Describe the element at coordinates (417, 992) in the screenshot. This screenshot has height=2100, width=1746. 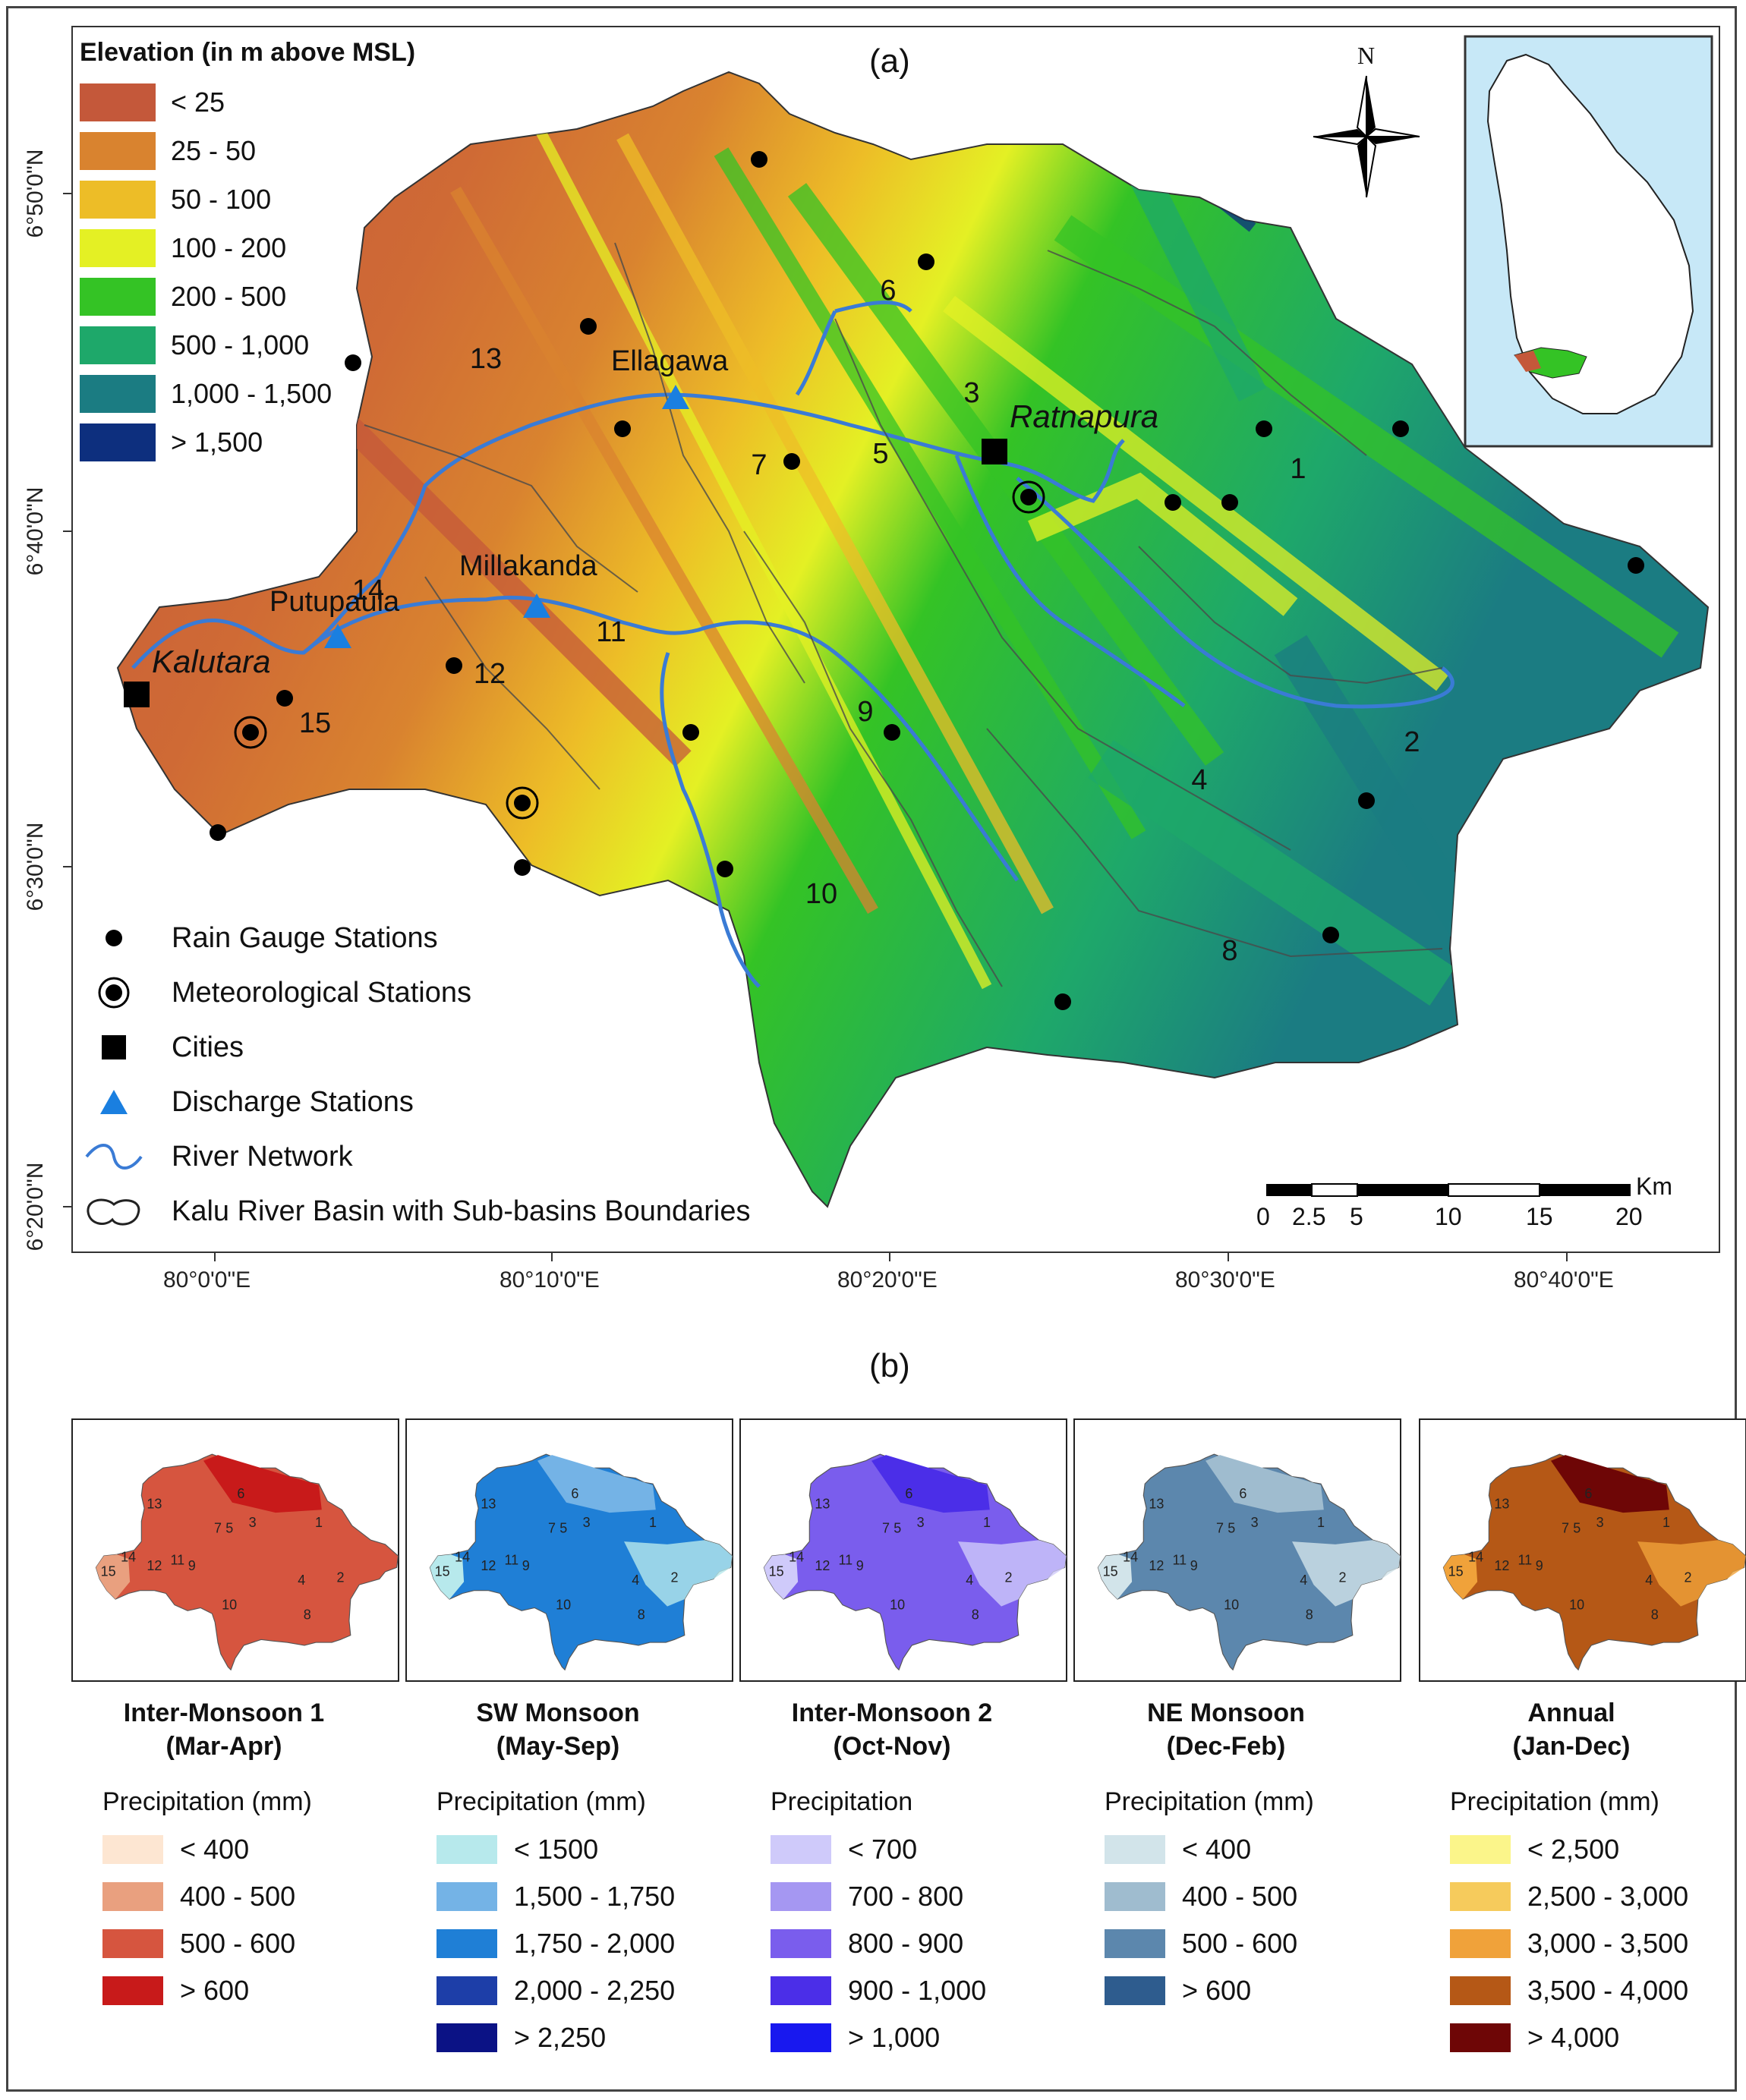
I see `legend-row: Meteorological Stations` at that location.